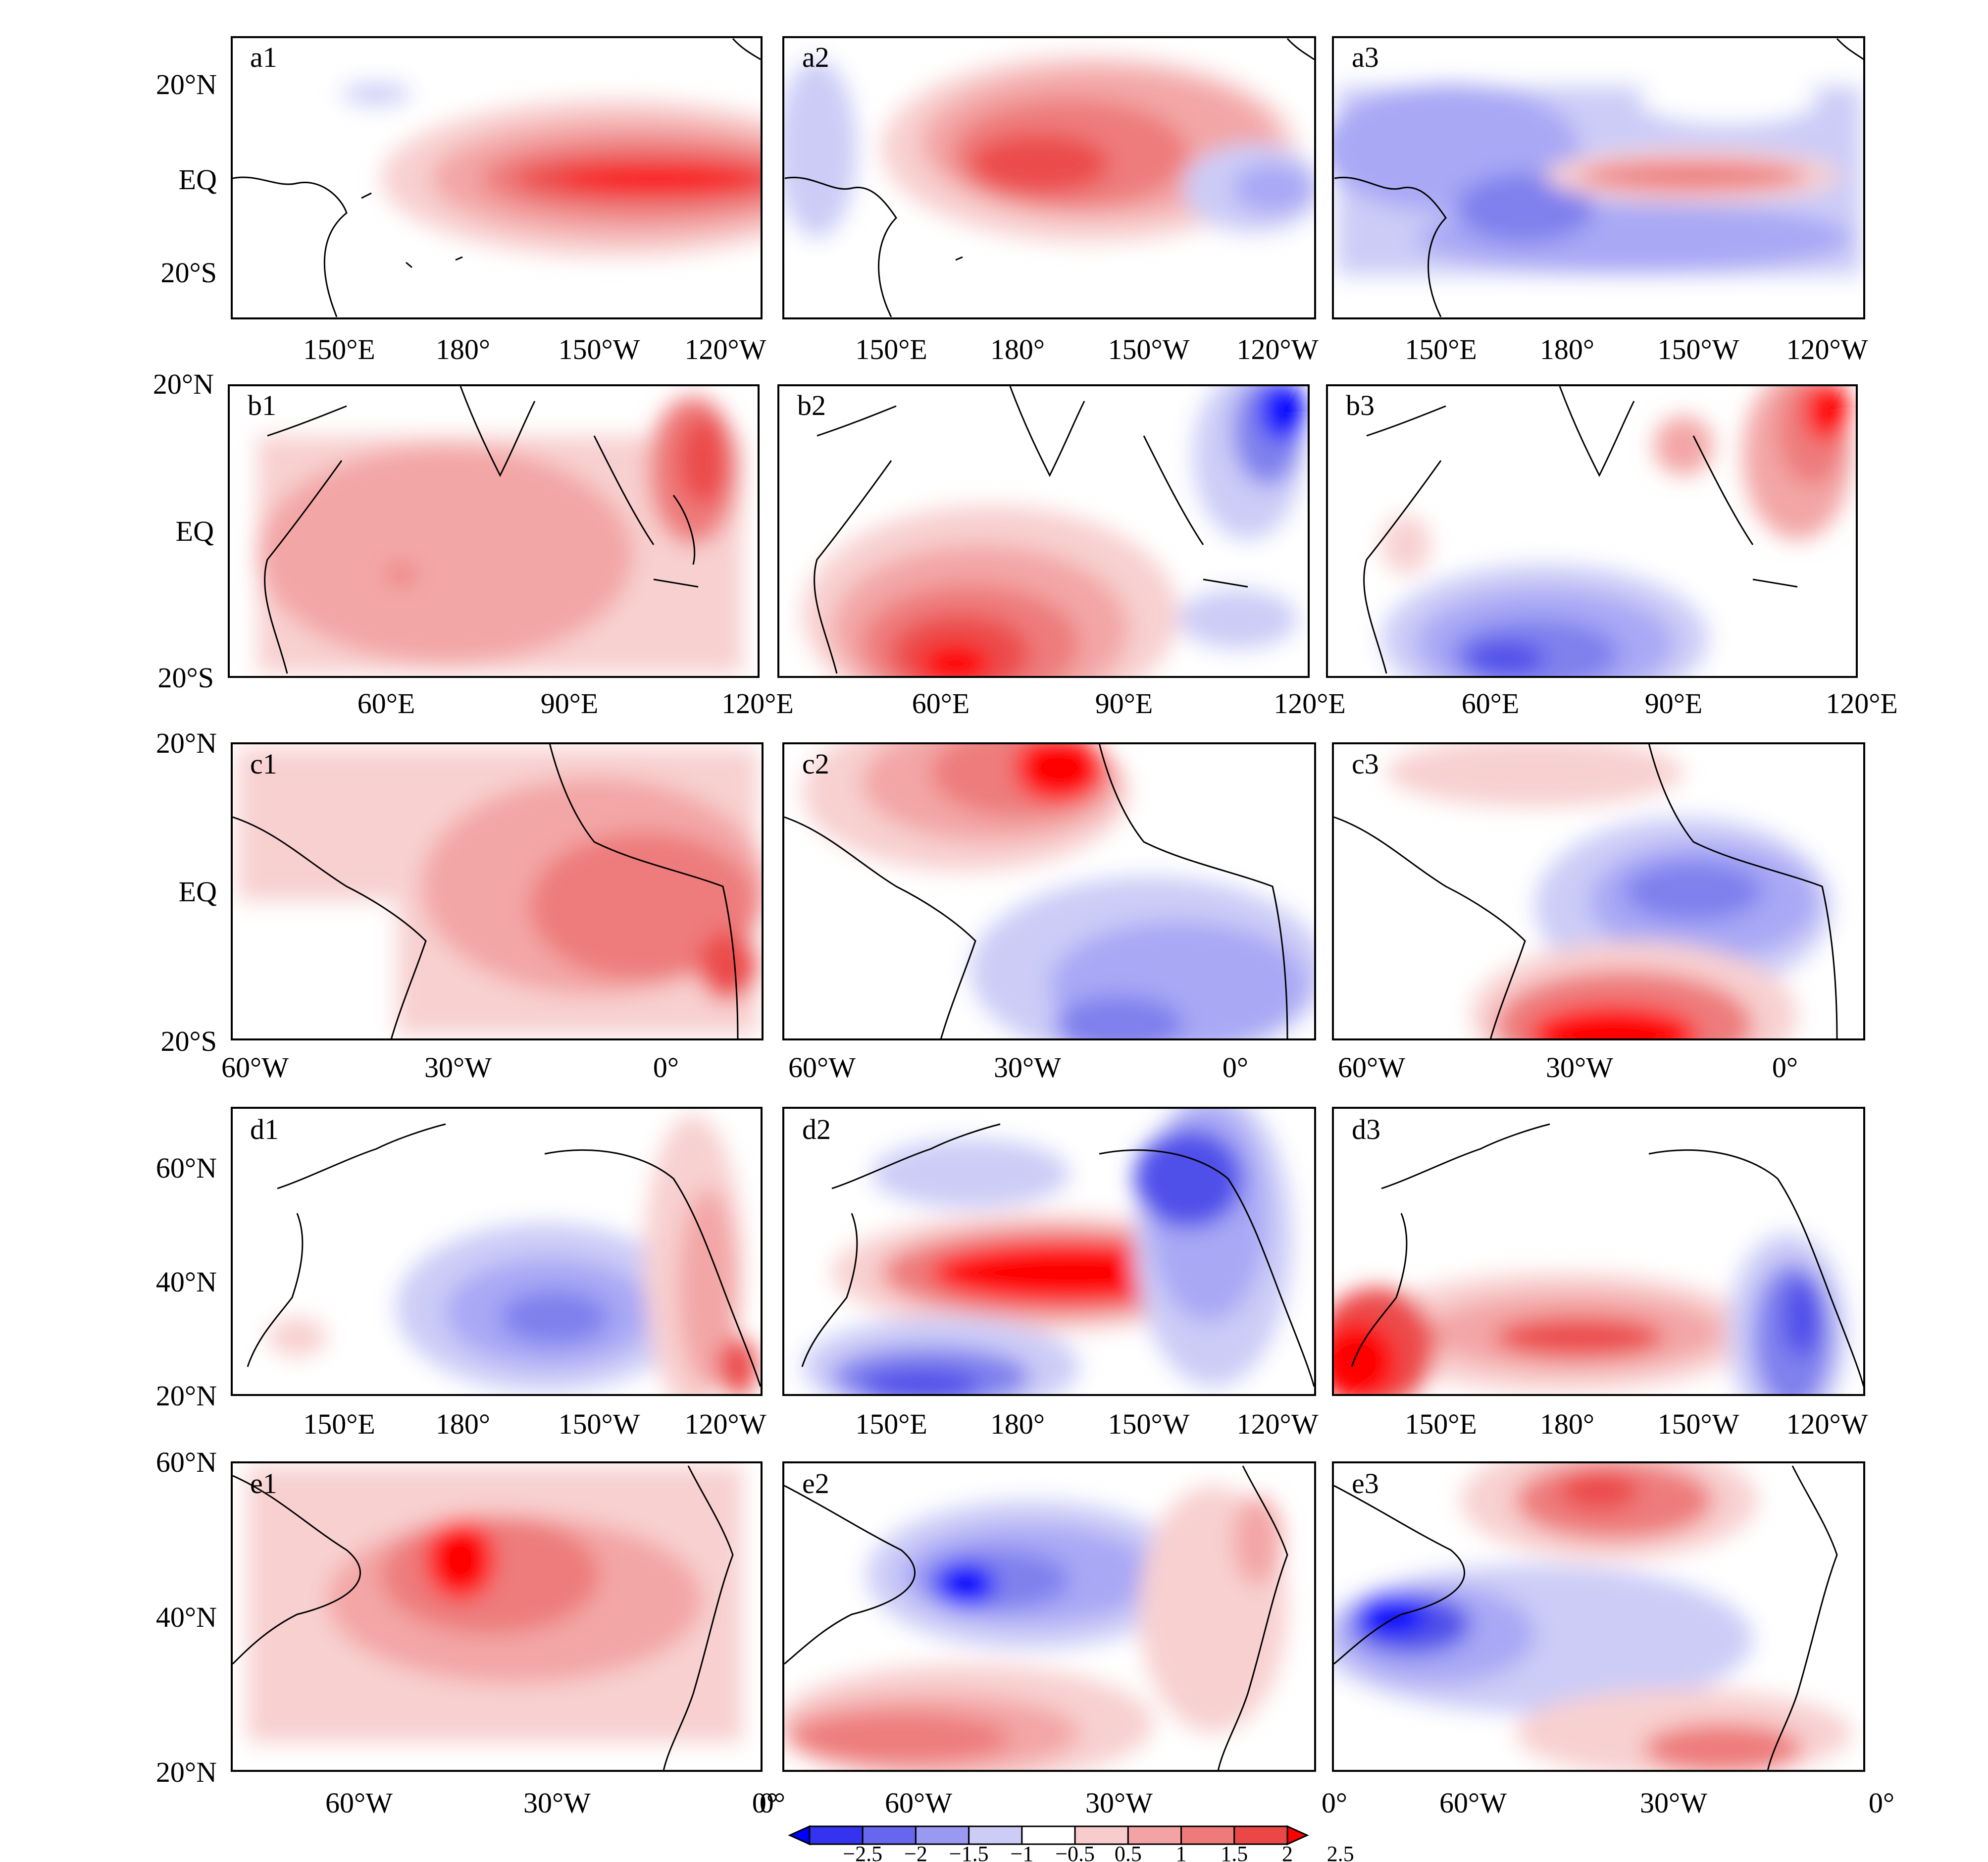  What do you see at coordinates (800, 1835) in the screenshot?
I see `colorbar-min-arrow` at bounding box center [800, 1835].